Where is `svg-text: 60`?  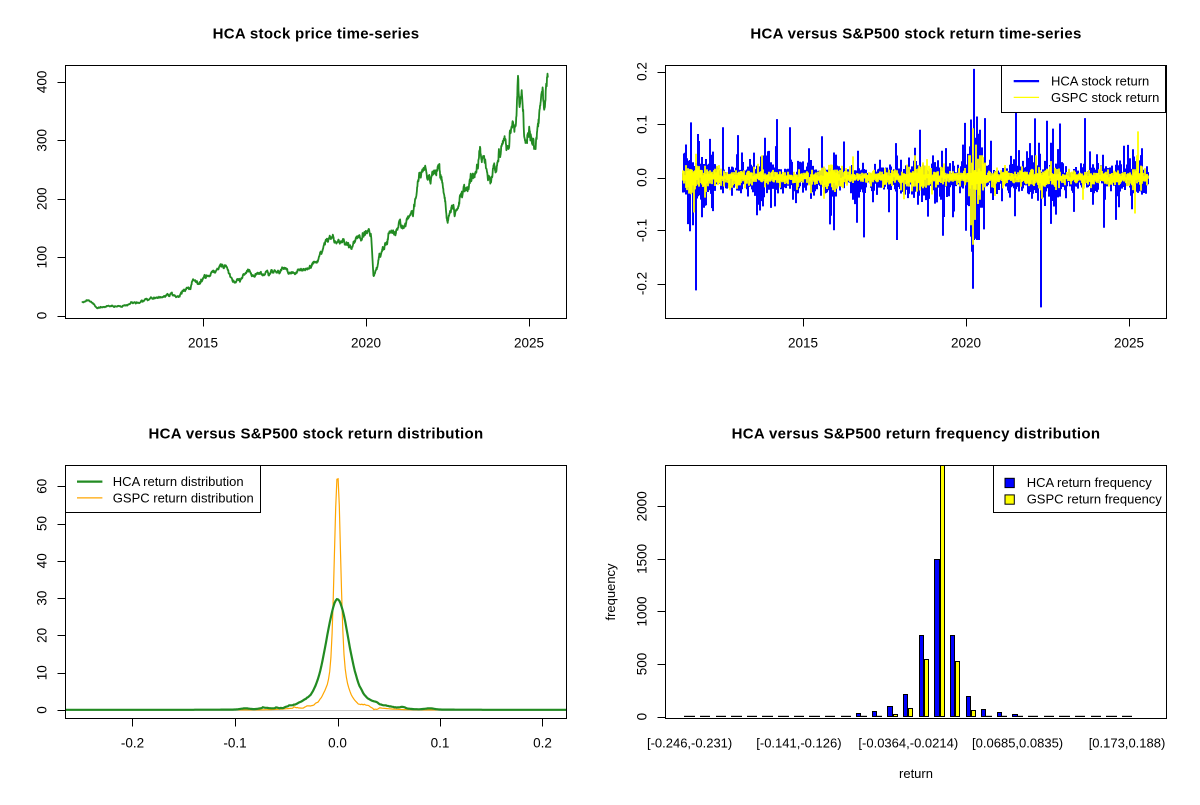
svg-text: 60 is located at coordinates (42, 486).